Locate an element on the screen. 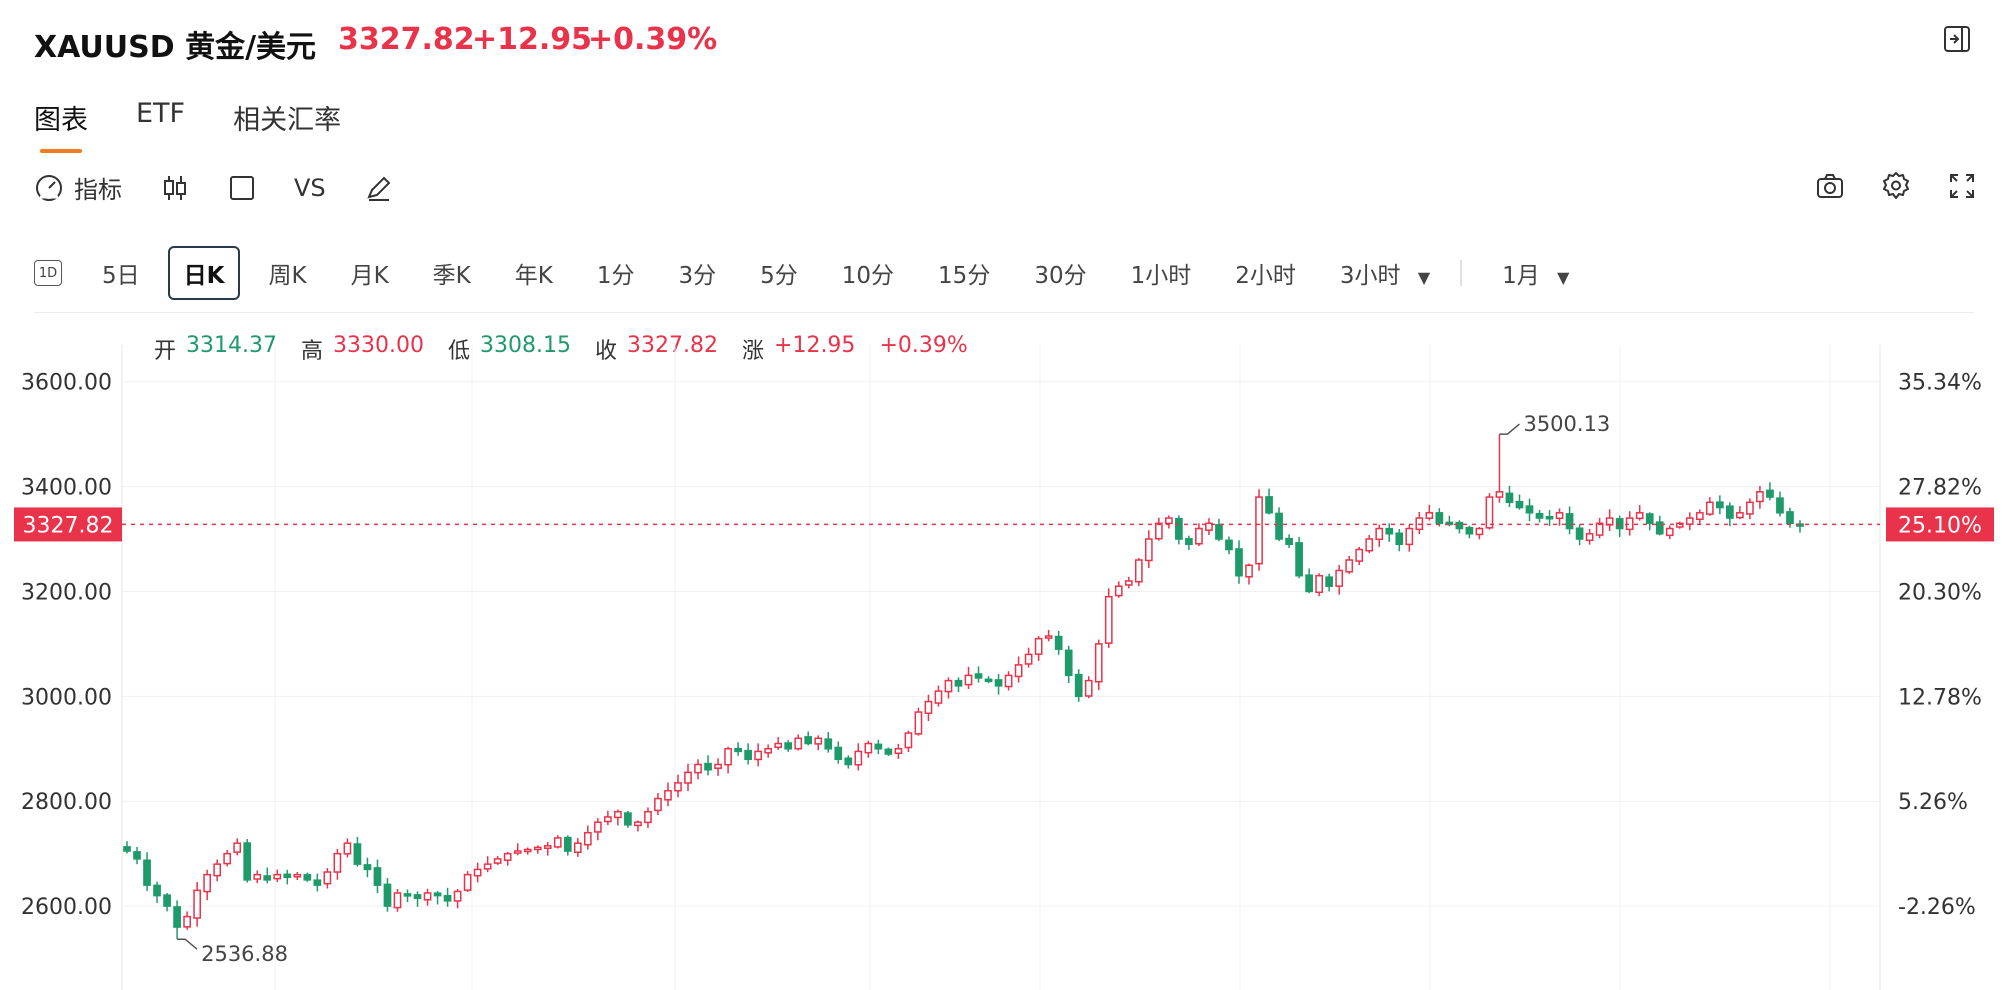 The height and width of the screenshot is (990, 2002). period-30min: 30分 is located at coordinates (1060, 276).